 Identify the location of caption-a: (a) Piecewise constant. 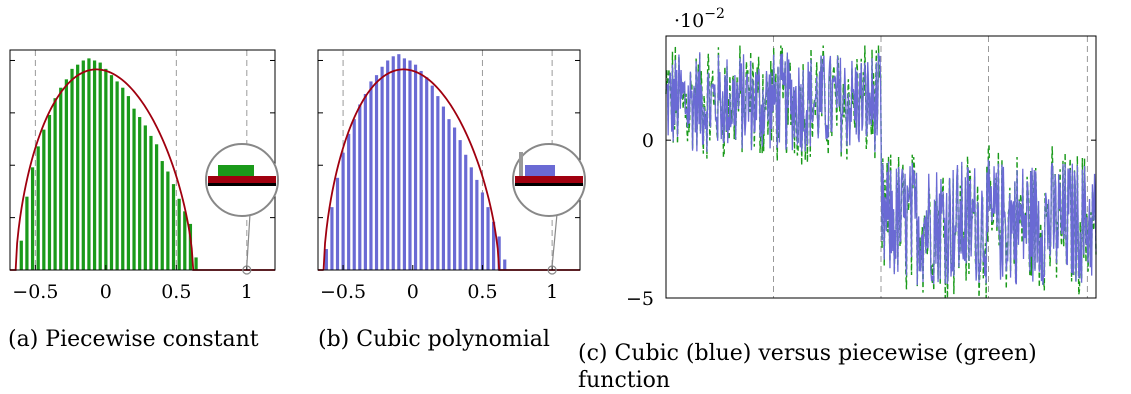
(133, 339).